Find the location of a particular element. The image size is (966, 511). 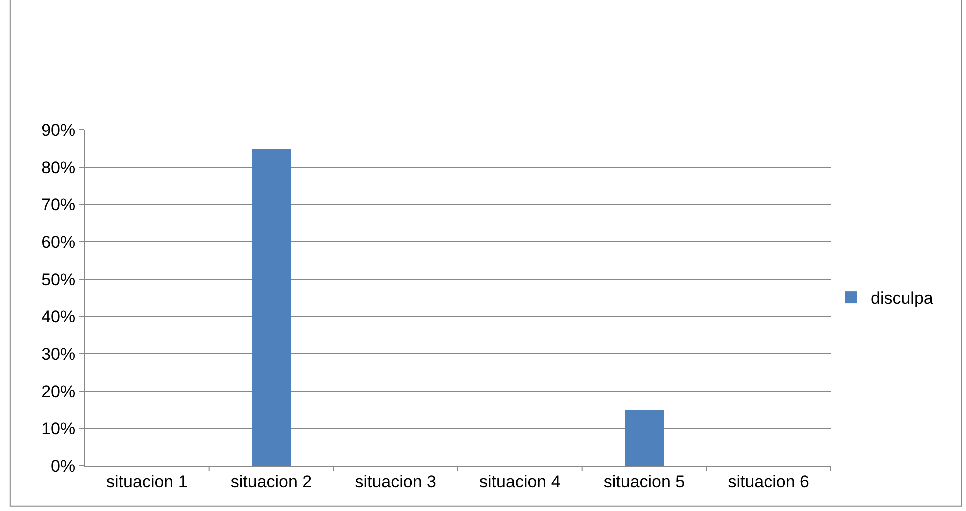

legend-label: disculpa is located at coordinates (902, 298).